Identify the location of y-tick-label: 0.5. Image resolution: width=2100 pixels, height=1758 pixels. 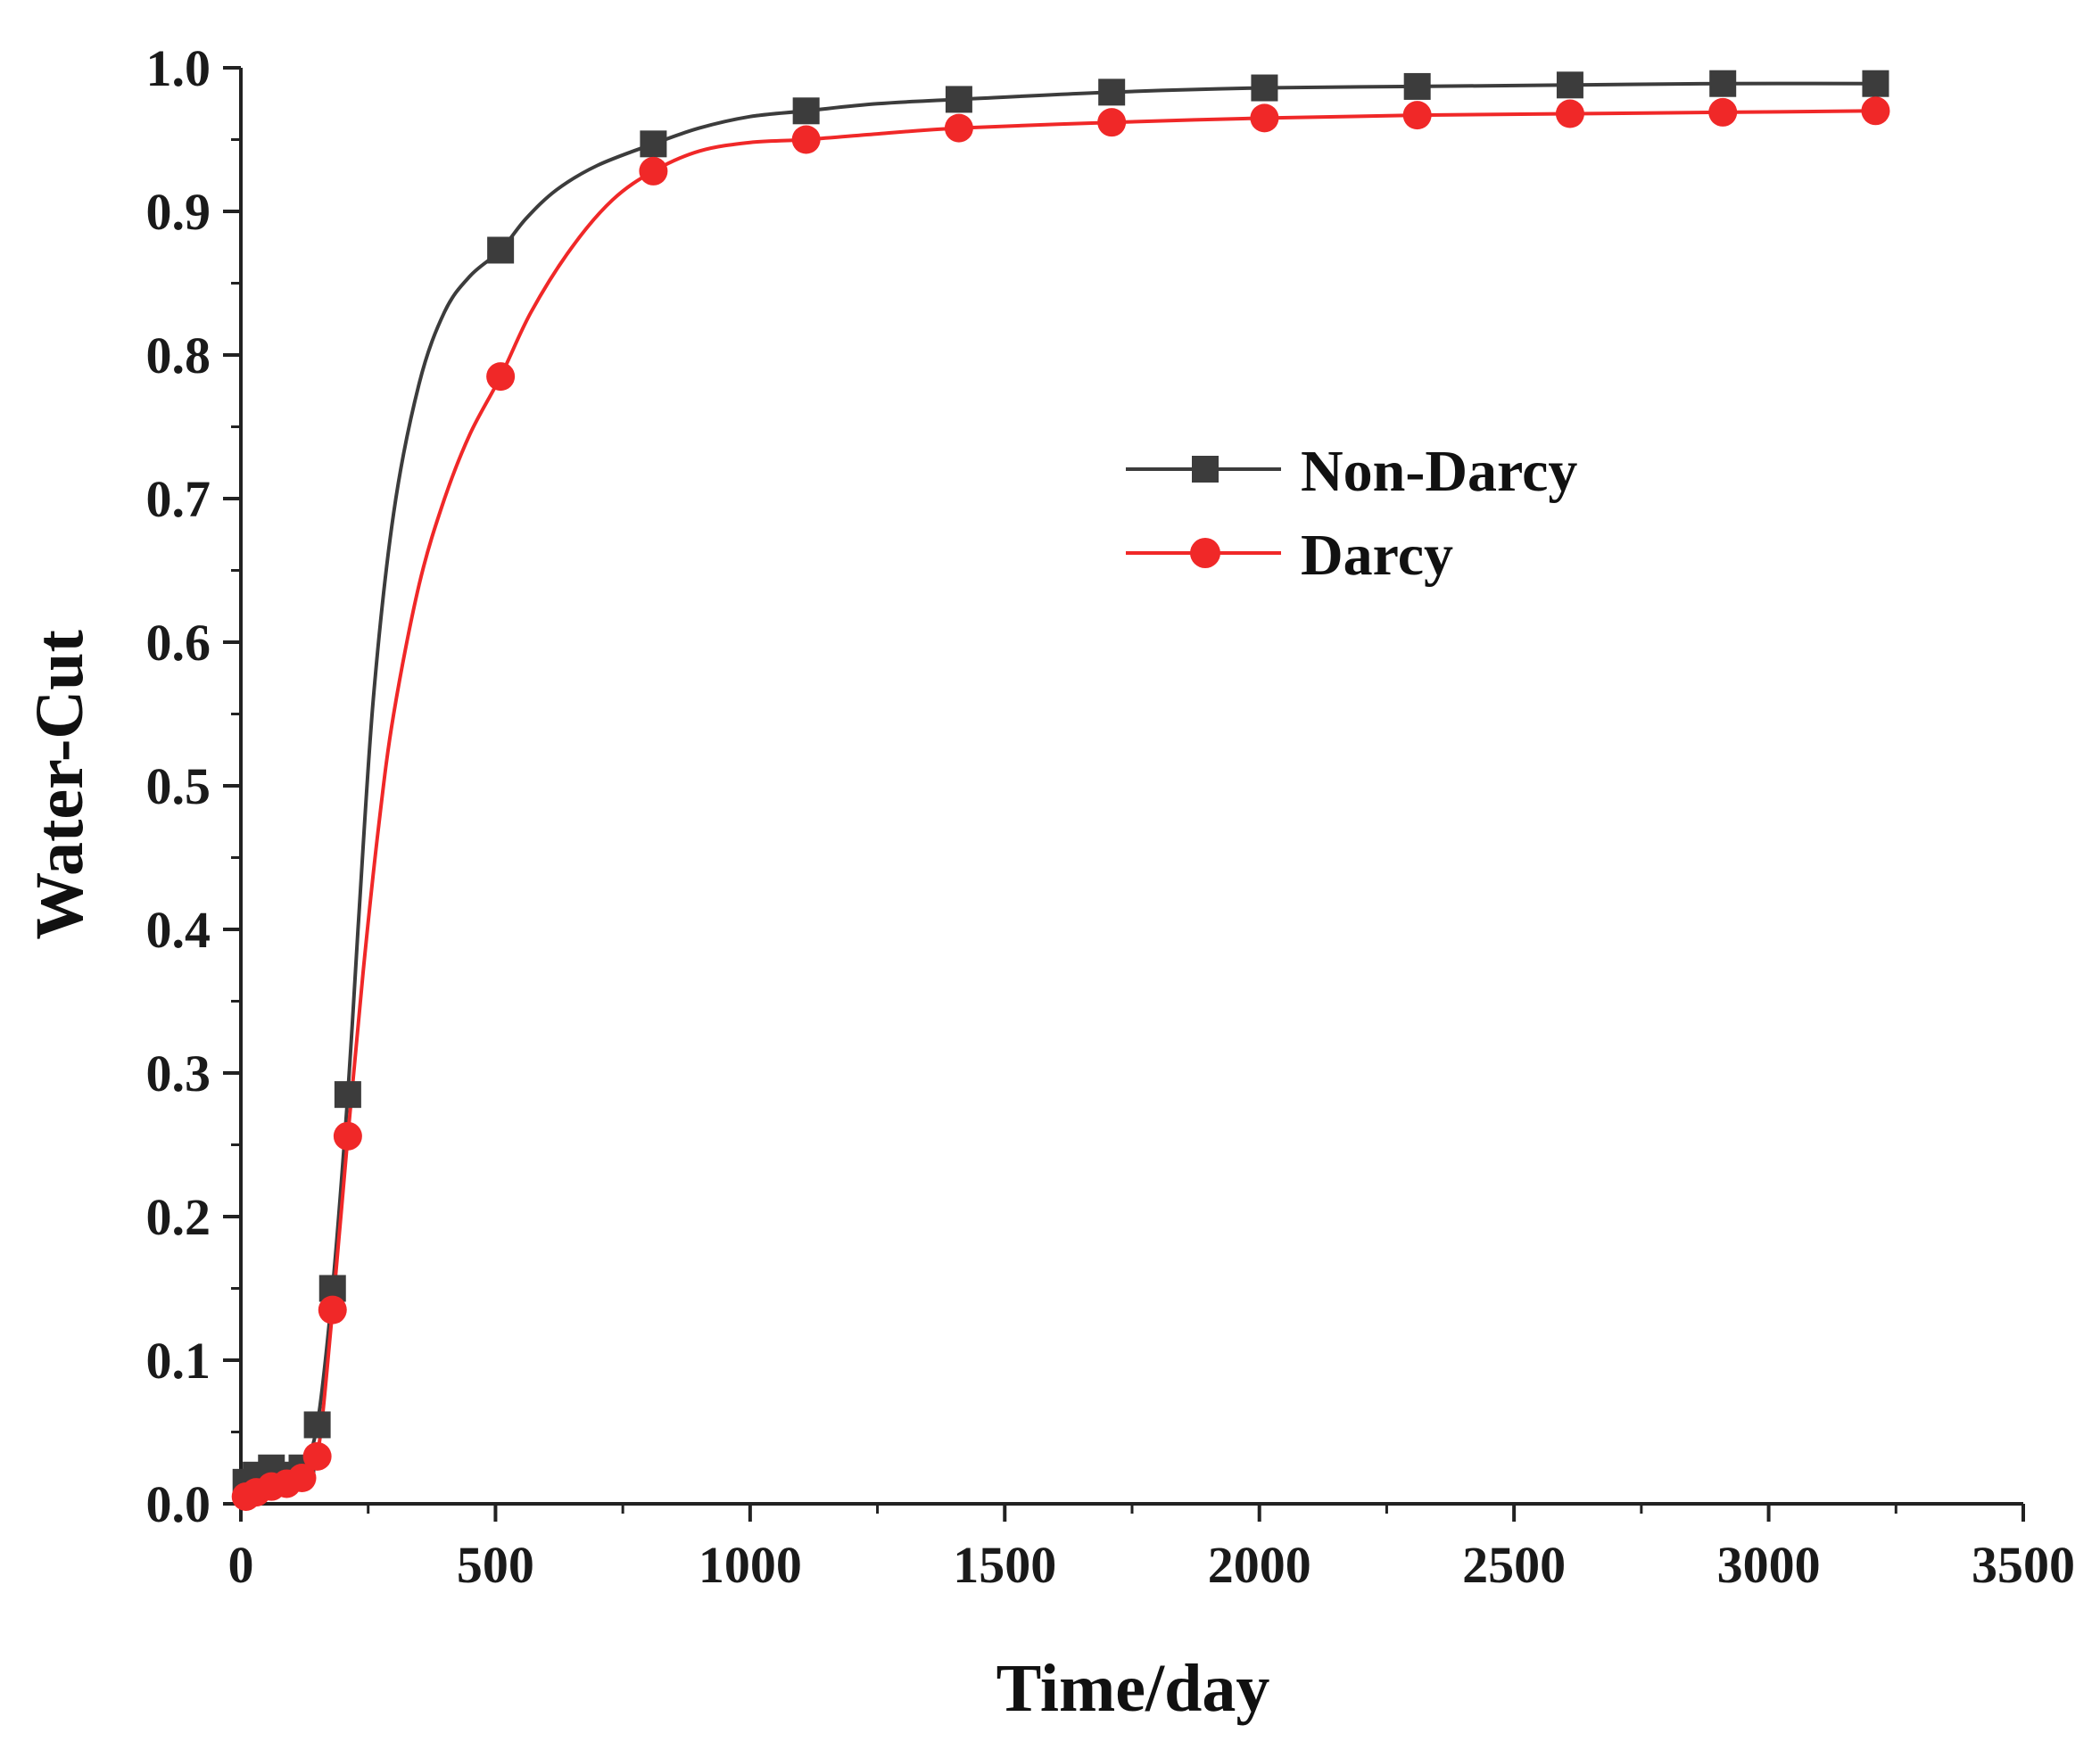
(178, 786).